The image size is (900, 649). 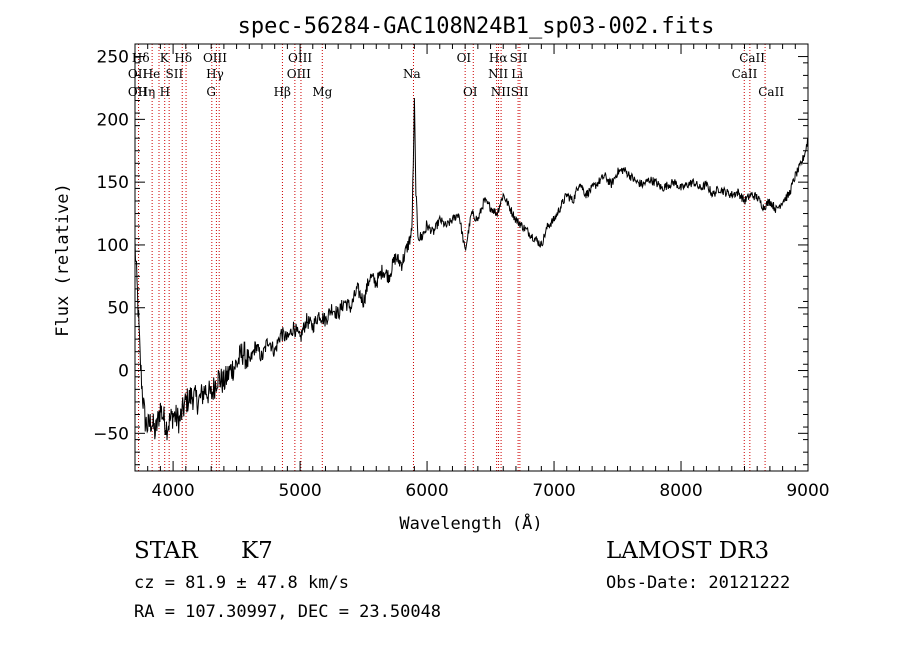 I want to click on line-label-16: Li, so click(x=517, y=74).